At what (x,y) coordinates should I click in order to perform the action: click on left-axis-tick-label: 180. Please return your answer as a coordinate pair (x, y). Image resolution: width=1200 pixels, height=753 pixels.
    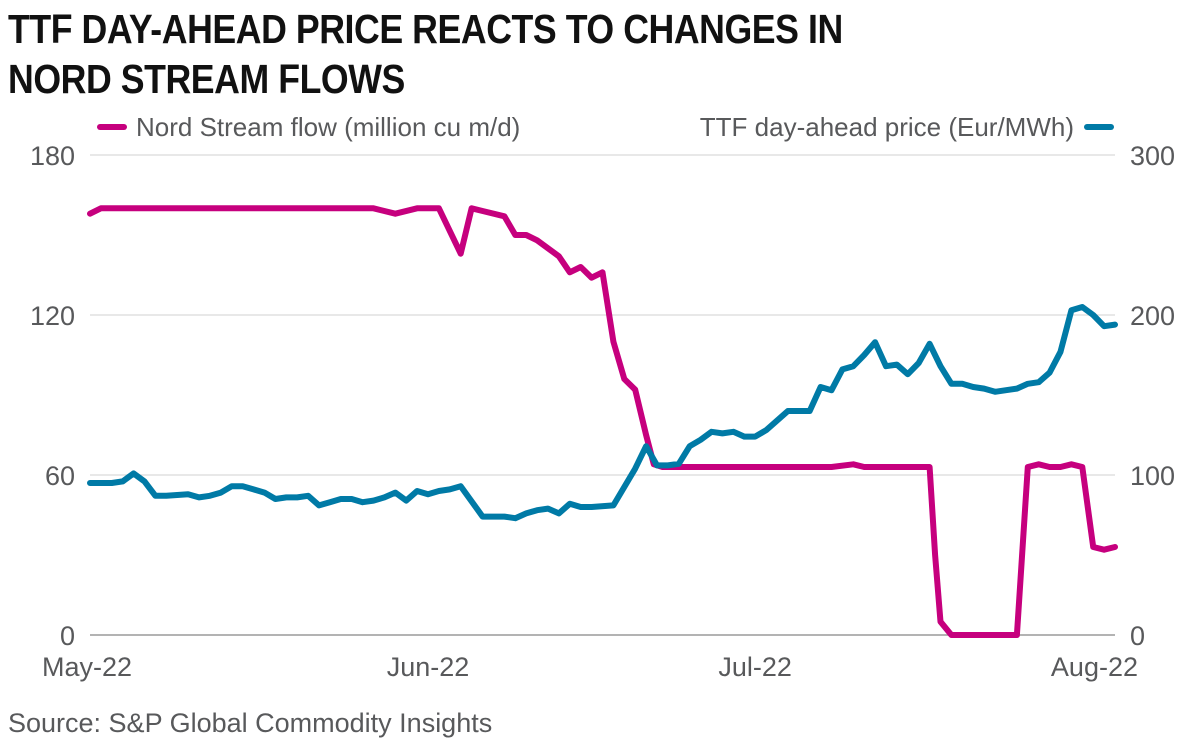
    Looking at the image, I should click on (52, 156).